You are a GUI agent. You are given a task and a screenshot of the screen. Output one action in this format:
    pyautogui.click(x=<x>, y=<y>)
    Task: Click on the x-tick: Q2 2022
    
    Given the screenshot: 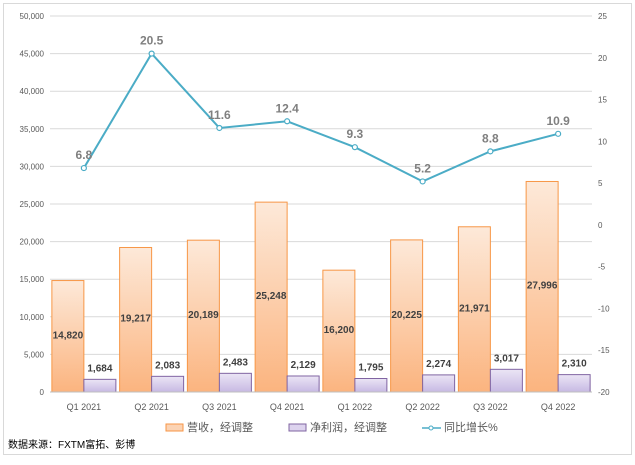 What is the action you would take?
    pyautogui.click(x=422, y=407)
    